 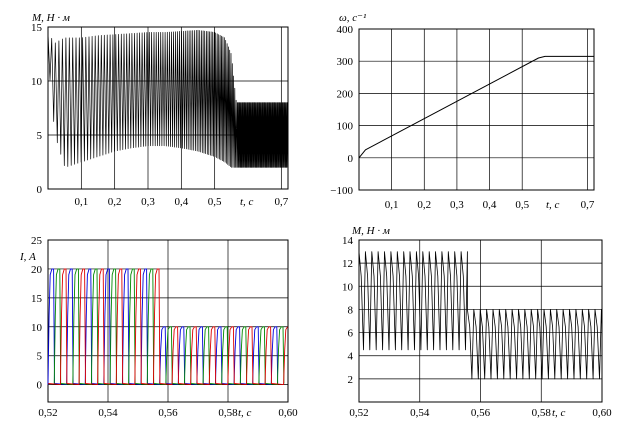 I want to click on torque-zoom-series, so click(x=480, y=315).